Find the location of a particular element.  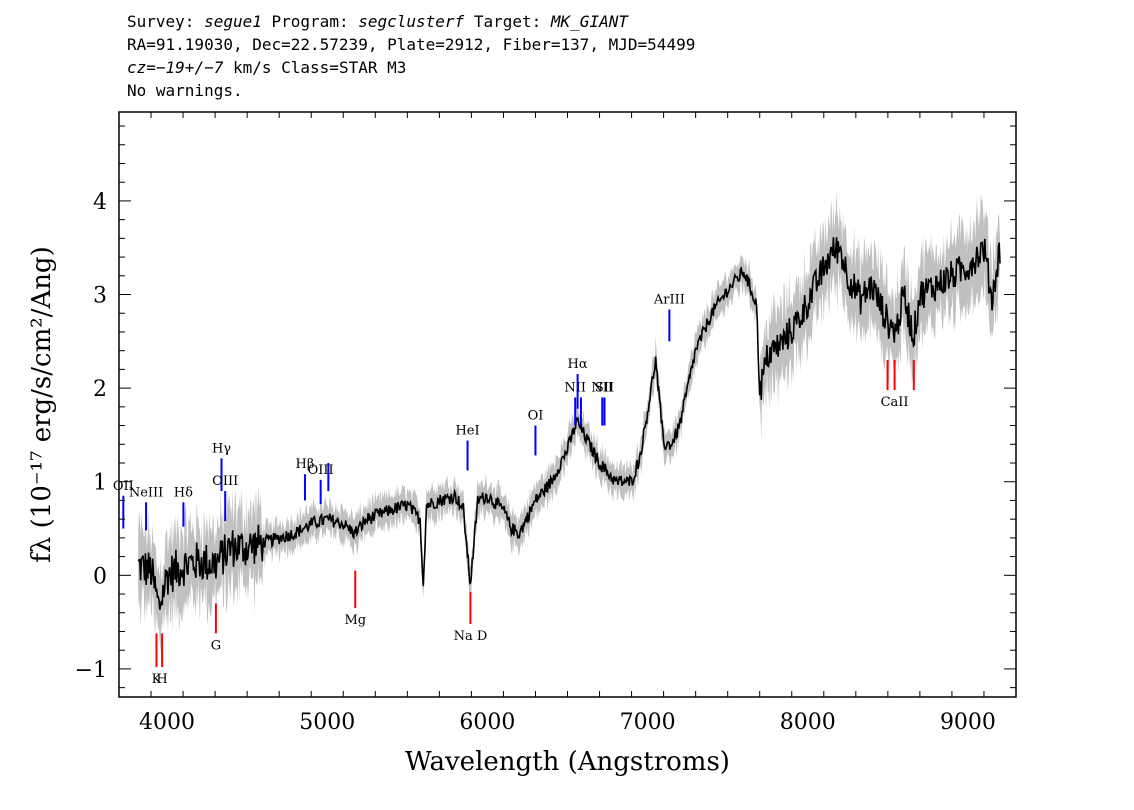

program-value: segclusterf is located at coordinates (411, 21).